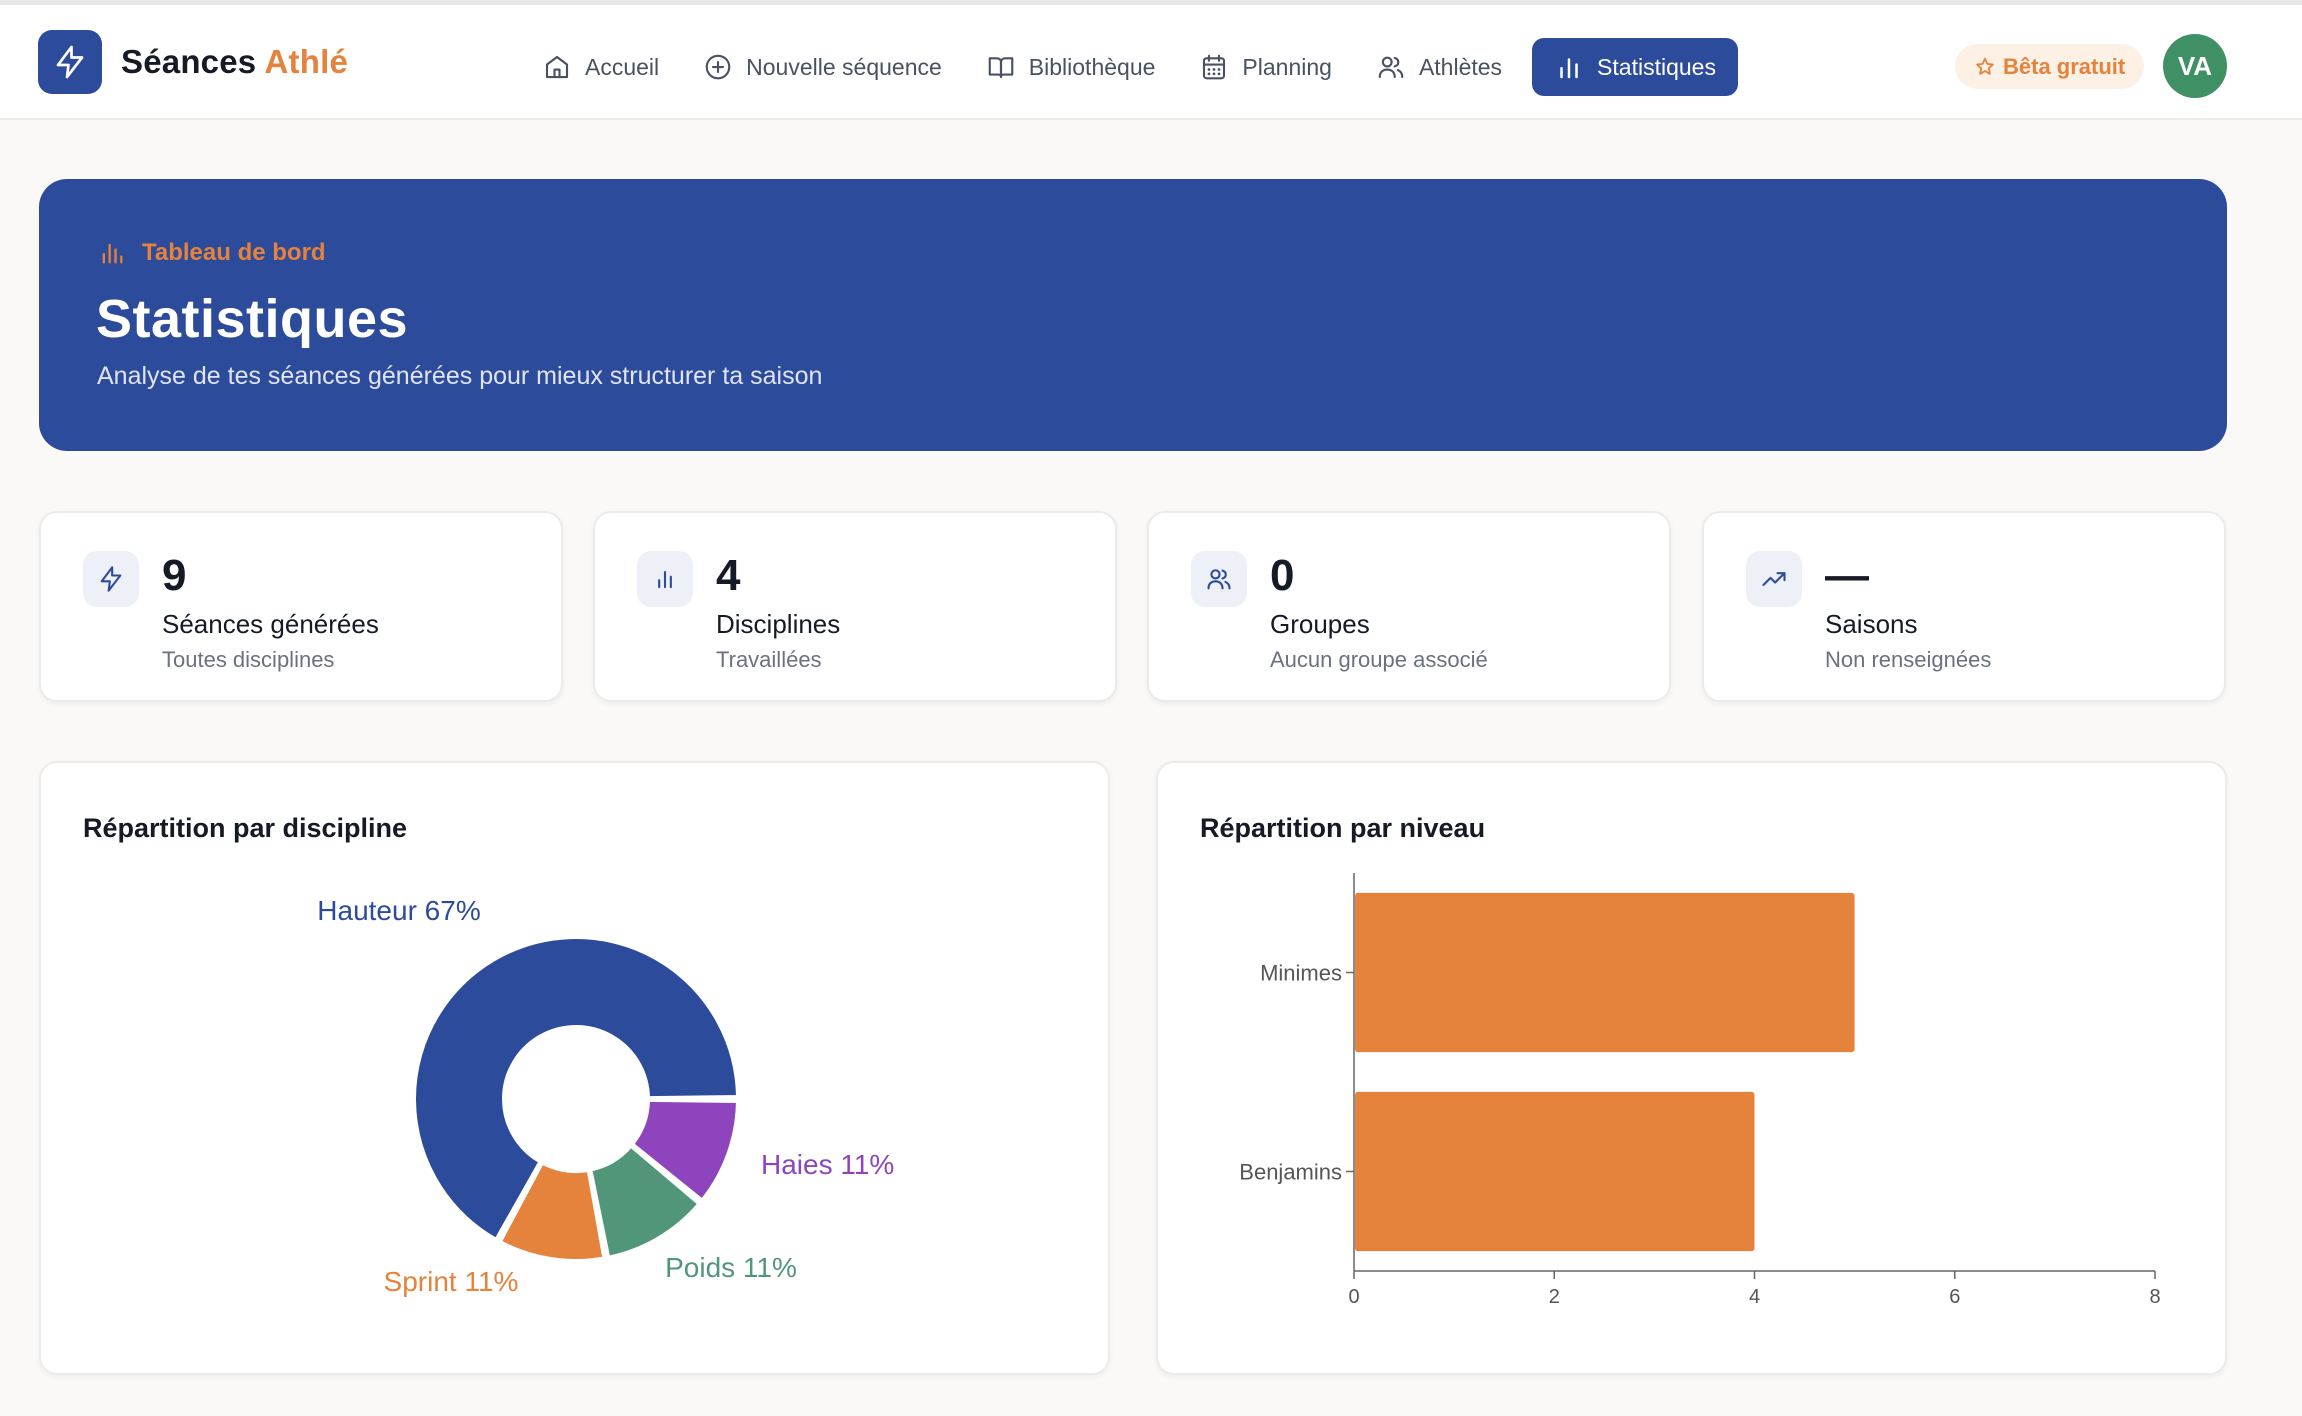  I want to click on x-tick-label: 0, so click(1353, 1297).